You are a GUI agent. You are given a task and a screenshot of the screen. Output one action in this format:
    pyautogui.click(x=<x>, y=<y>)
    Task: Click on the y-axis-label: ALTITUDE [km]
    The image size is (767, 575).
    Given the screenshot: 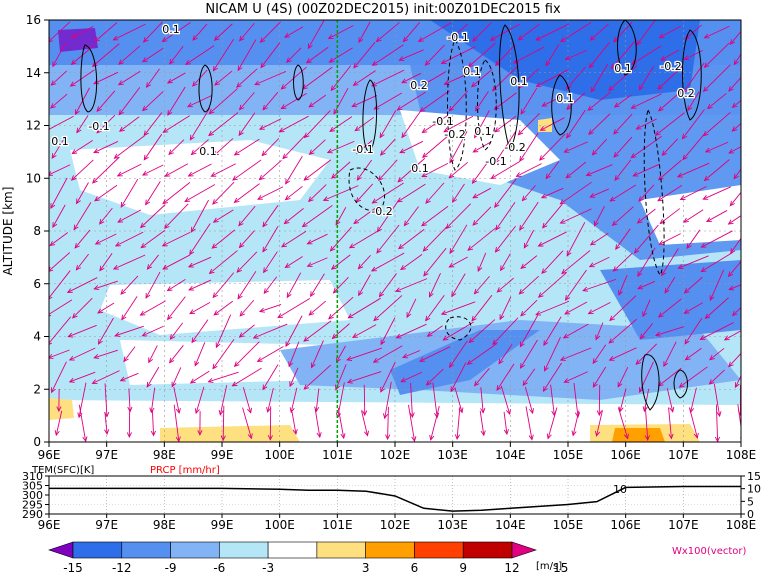 What is the action you would take?
    pyautogui.click(x=8, y=231)
    